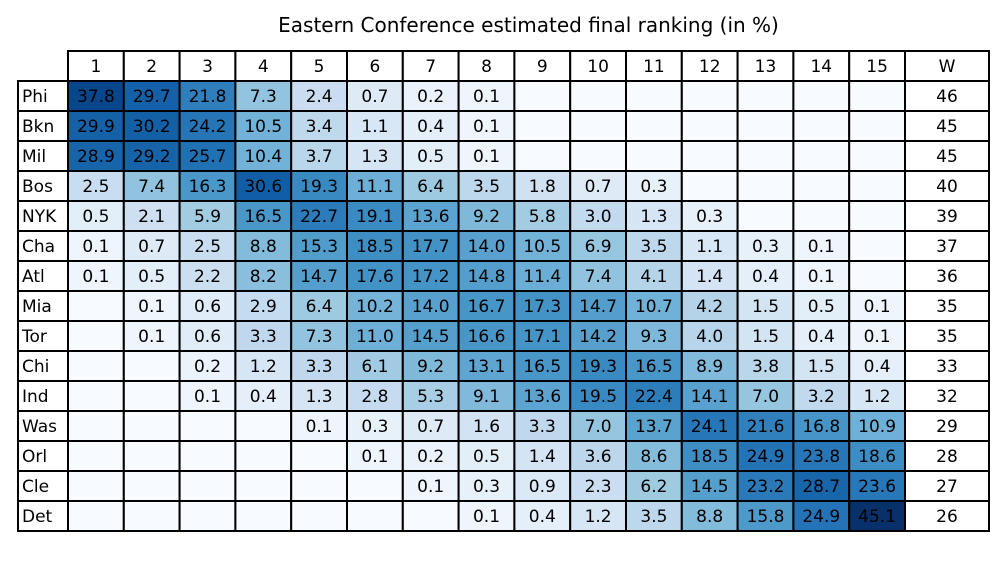  I want to click on column-header-label: 15, so click(877, 67).